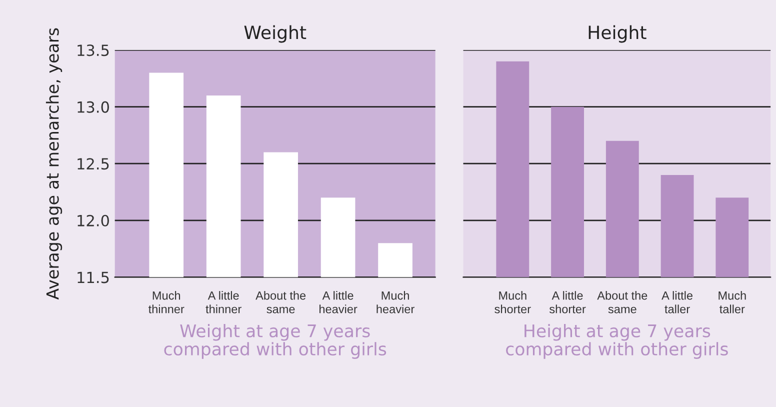 The width and height of the screenshot is (776, 407). I want to click on x-tick-label: Much heavier, so click(395, 302).